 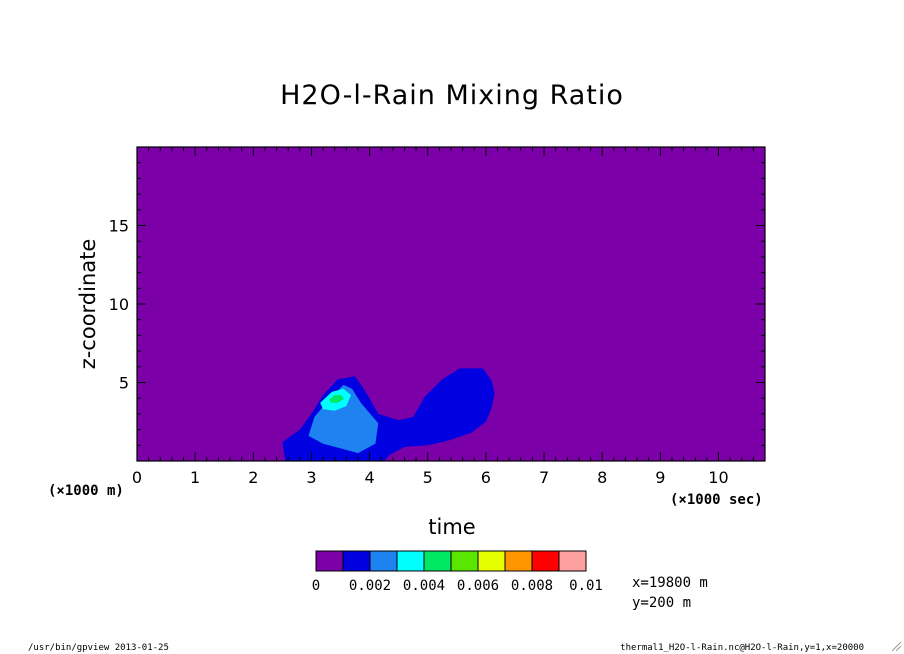 What do you see at coordinates (195, 477) in the screenshot?
I see `x-tick-label: 1` at bounding box center [195, 477].